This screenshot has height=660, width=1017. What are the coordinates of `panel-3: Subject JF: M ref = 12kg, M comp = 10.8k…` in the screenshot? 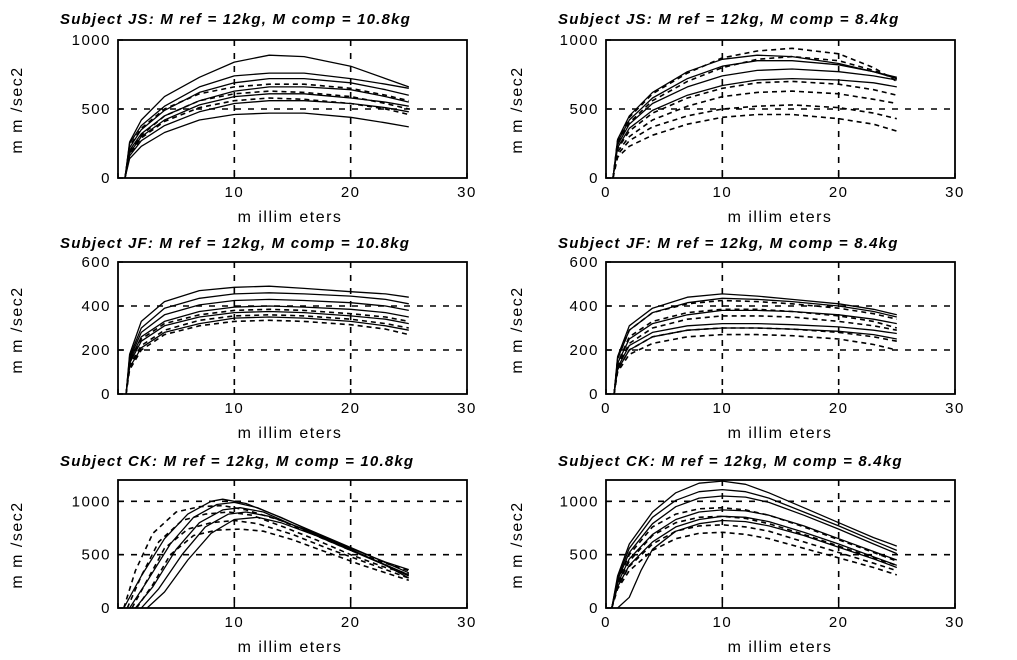 It's located at (242, 338).